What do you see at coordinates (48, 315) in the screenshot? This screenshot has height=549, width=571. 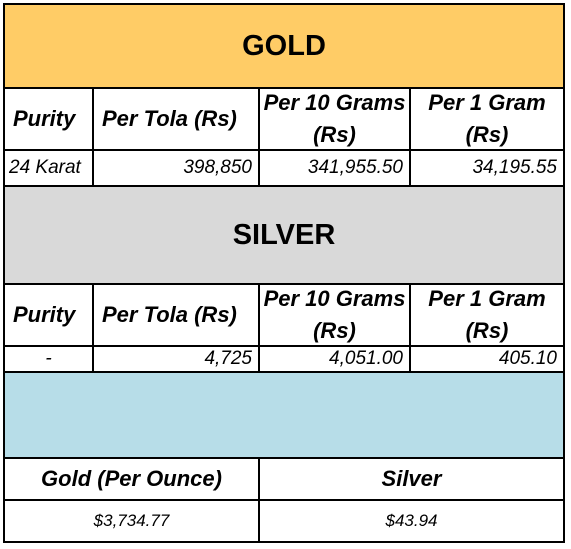 I see `silver-header-purity: Purity` at bounding box center [48, 315].